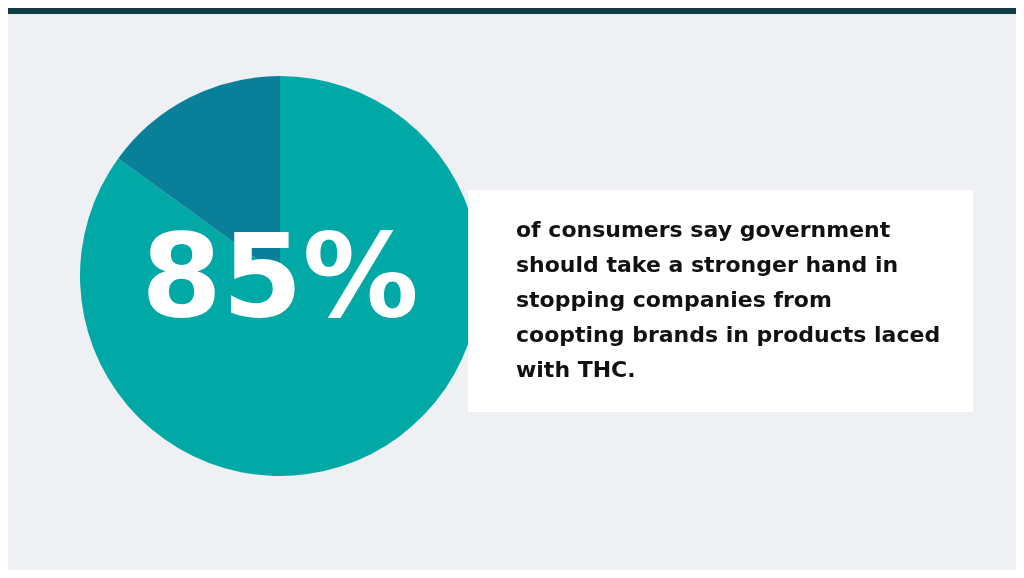 This screenshot has height=578, width=1024. Describe the element at coordinates (728, 299) in the screenshot. I see `text: of consumers say government should take a stronger hand in stopping companies from coopting brands in products laced with THC.` at that location.